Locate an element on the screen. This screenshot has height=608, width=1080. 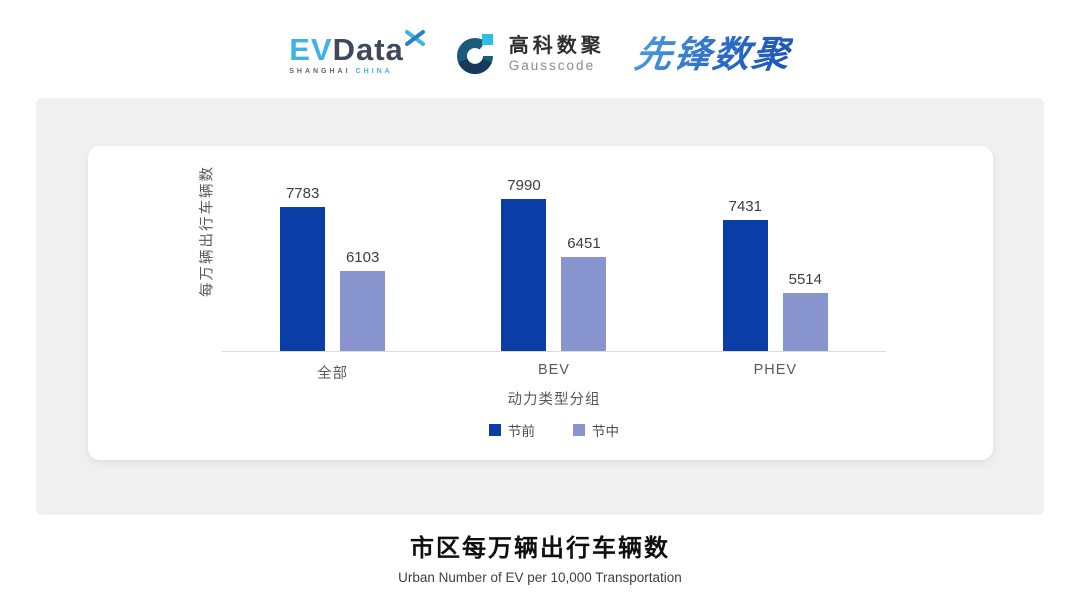
evdata-logo: EV Data SHANGHAI CHINA is located at coordinates (357, 52).